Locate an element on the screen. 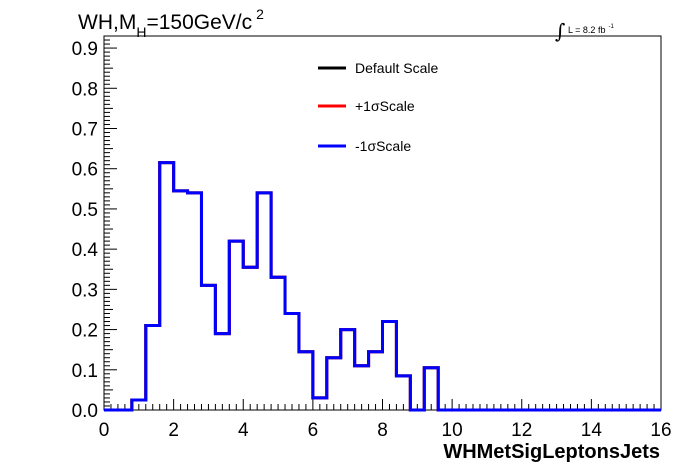 This screenshot has width=696, height=472. y-tick-label: 0.6 is located at coordinates (85, 170).